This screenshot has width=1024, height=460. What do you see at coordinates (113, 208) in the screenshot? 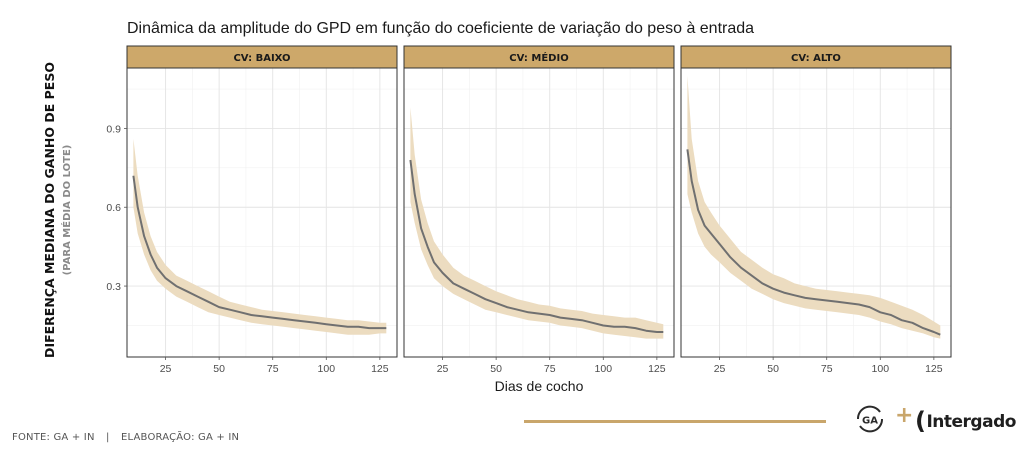
I see `y-tick-label: 0.6` at bounding box center [113, 208].